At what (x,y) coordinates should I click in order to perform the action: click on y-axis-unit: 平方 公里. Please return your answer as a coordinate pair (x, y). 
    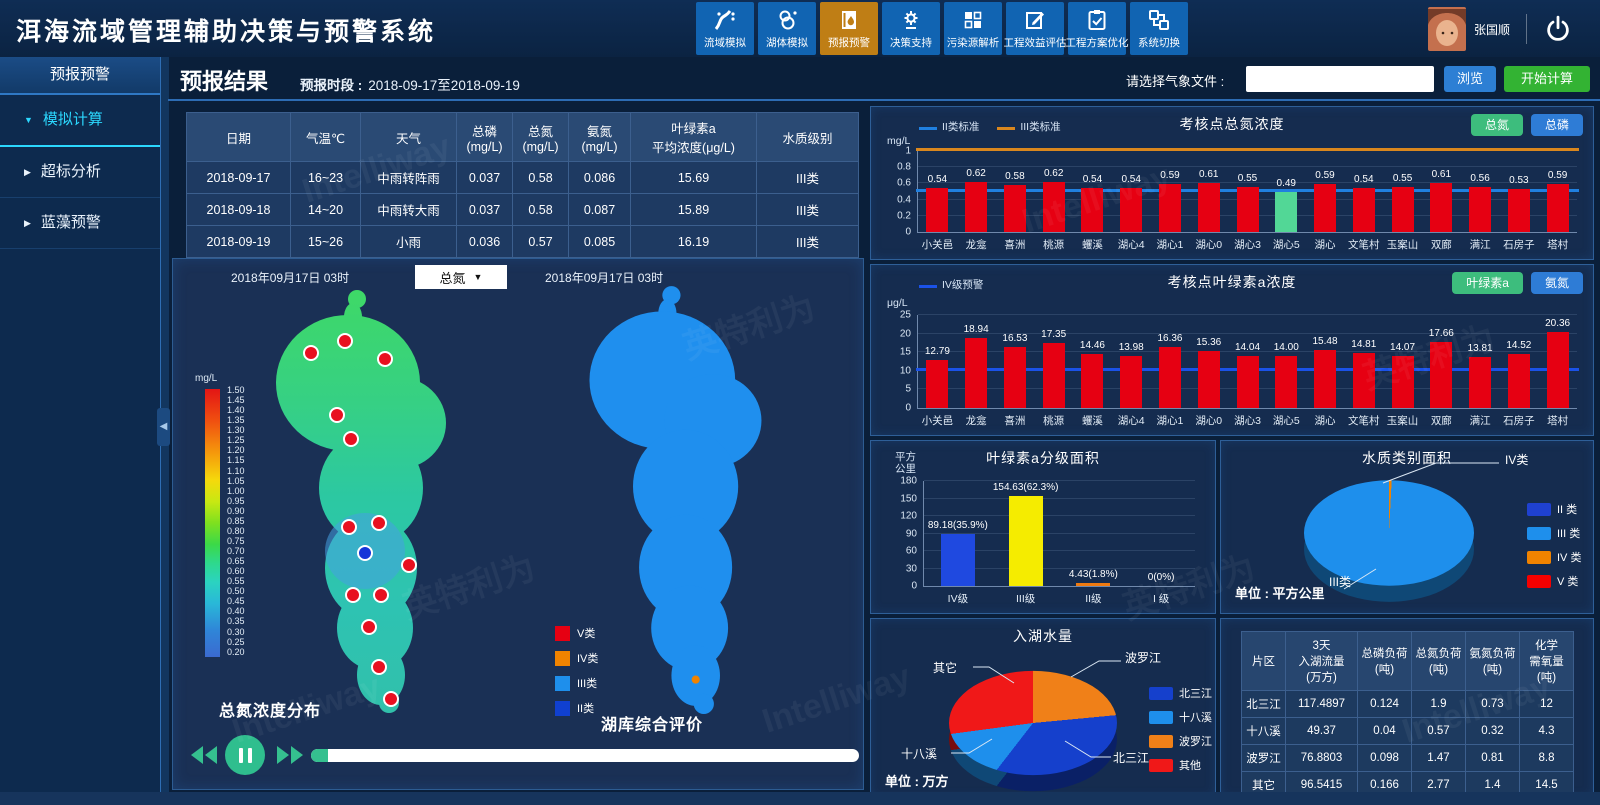
    Looking at the image, I should click on (905, 463).